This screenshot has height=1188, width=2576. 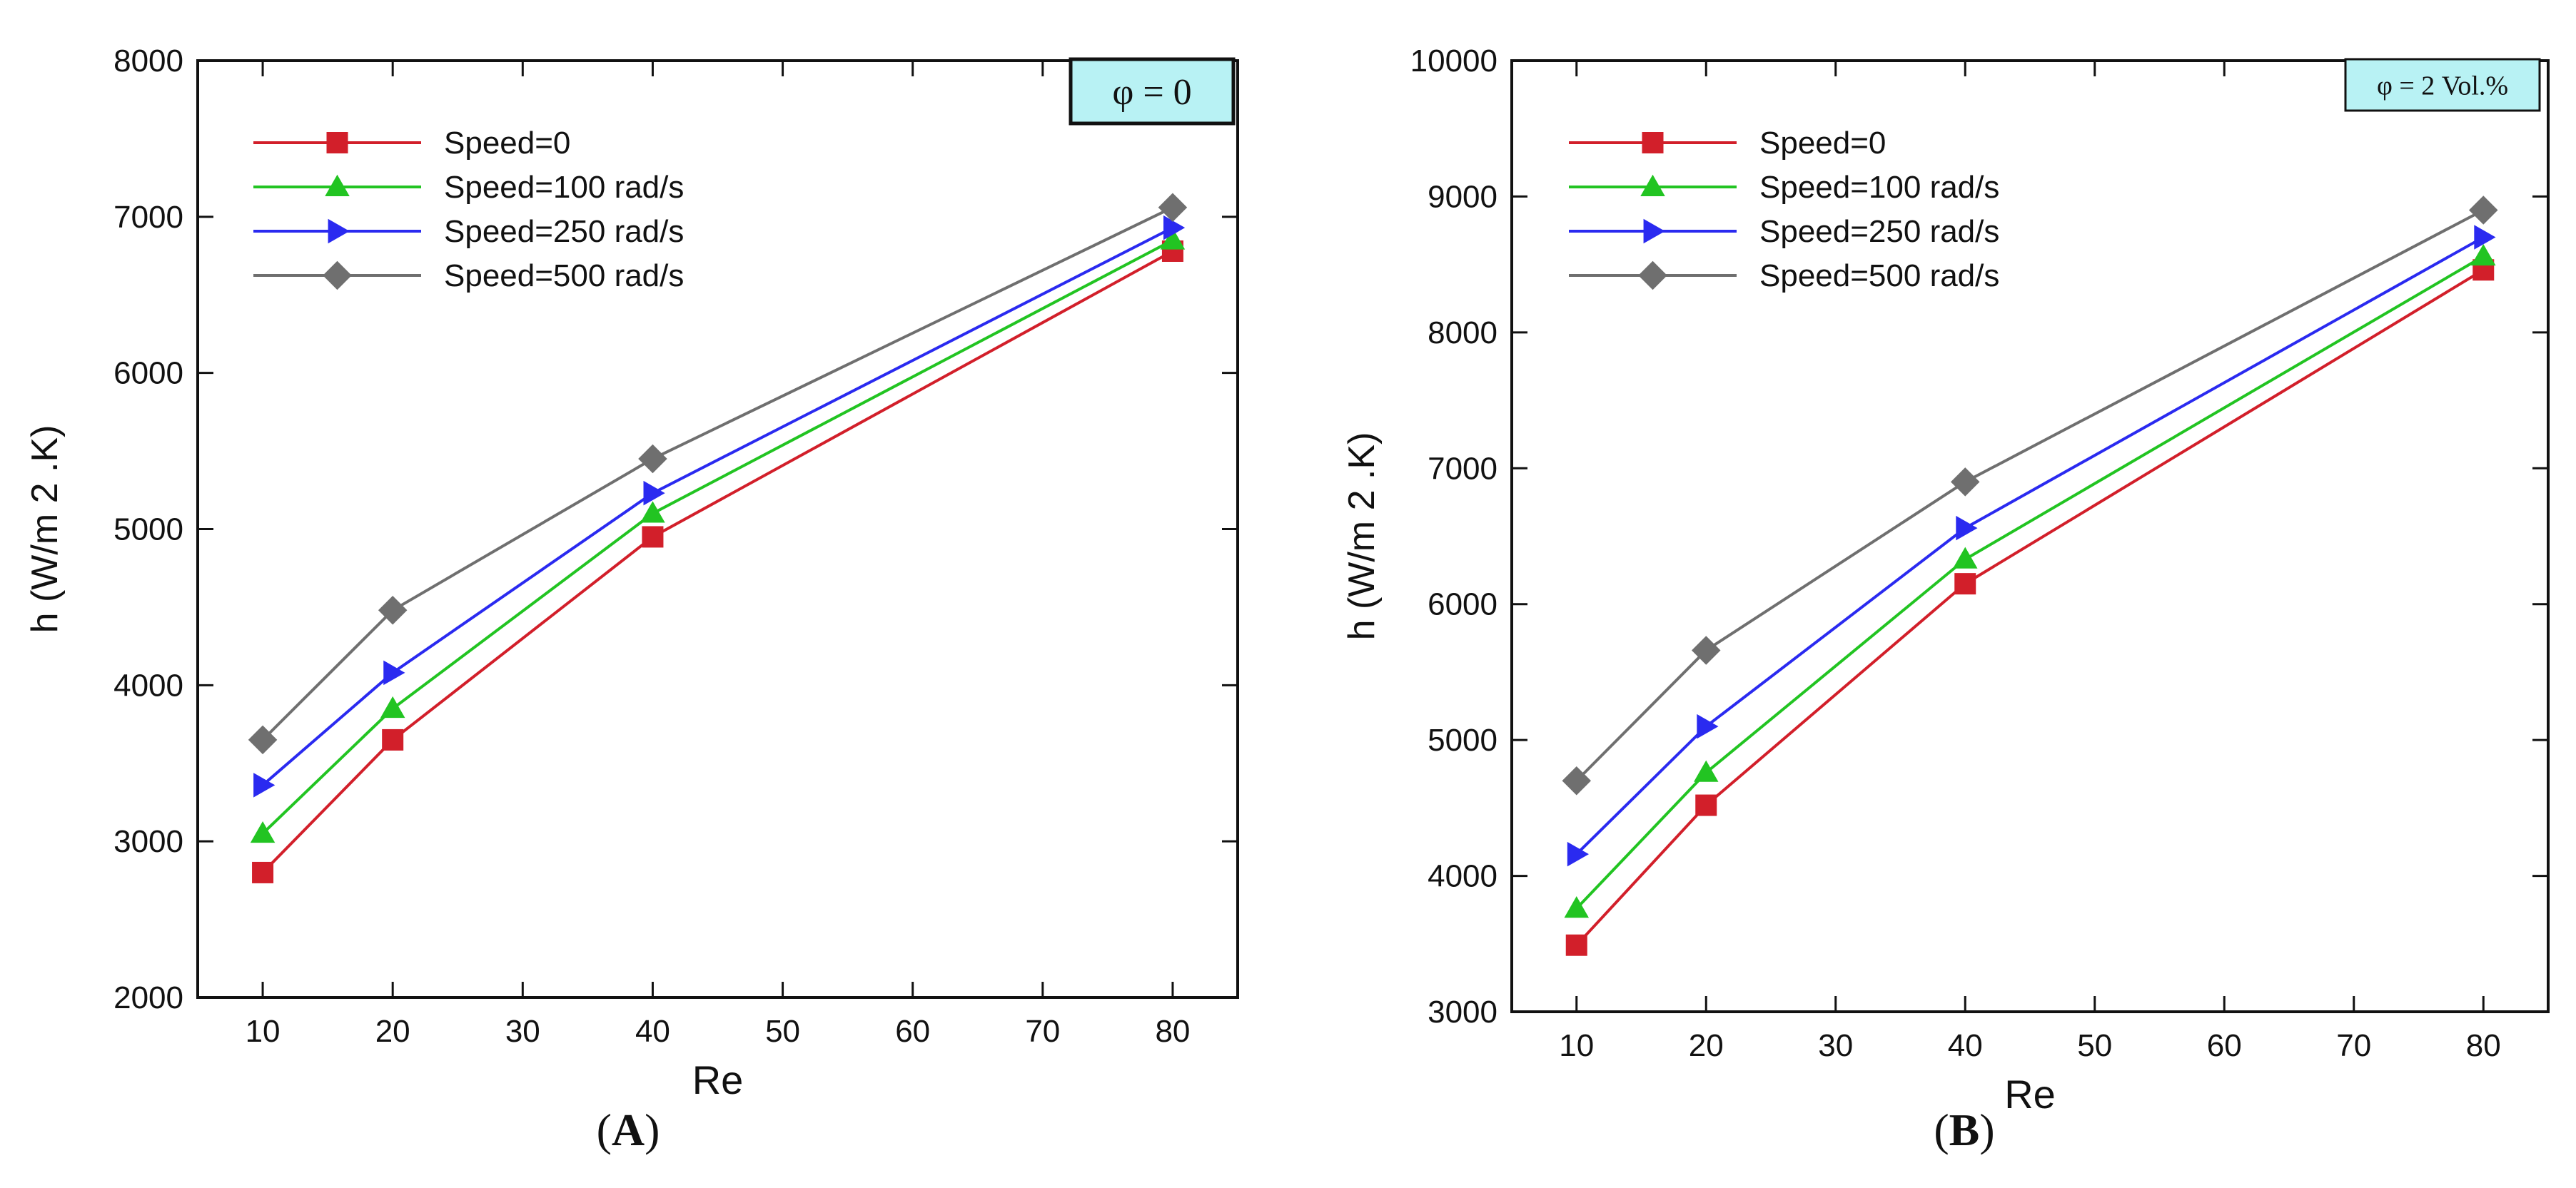 What do you see at coordinates (2224, 1046) in the screenshot?
I see `x-tick-label: 60` at bounding box center [2224, 1046].